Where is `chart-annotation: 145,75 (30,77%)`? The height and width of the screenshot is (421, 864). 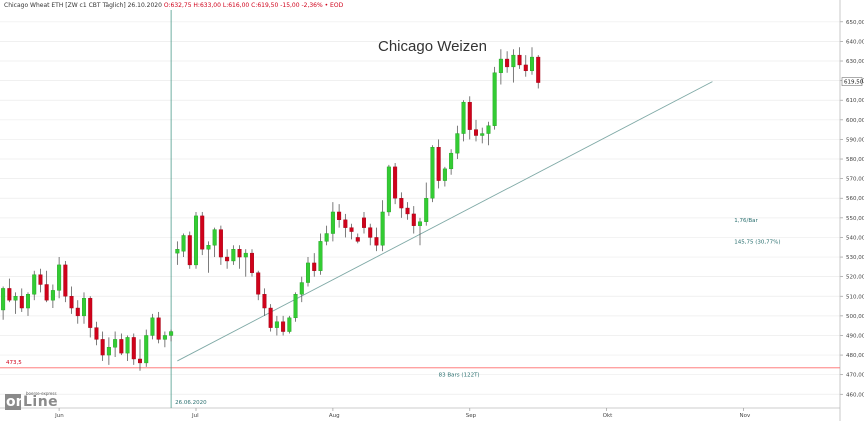 chart-annotation: 145,75 (30,77%) is located at coordinates (757, 242).